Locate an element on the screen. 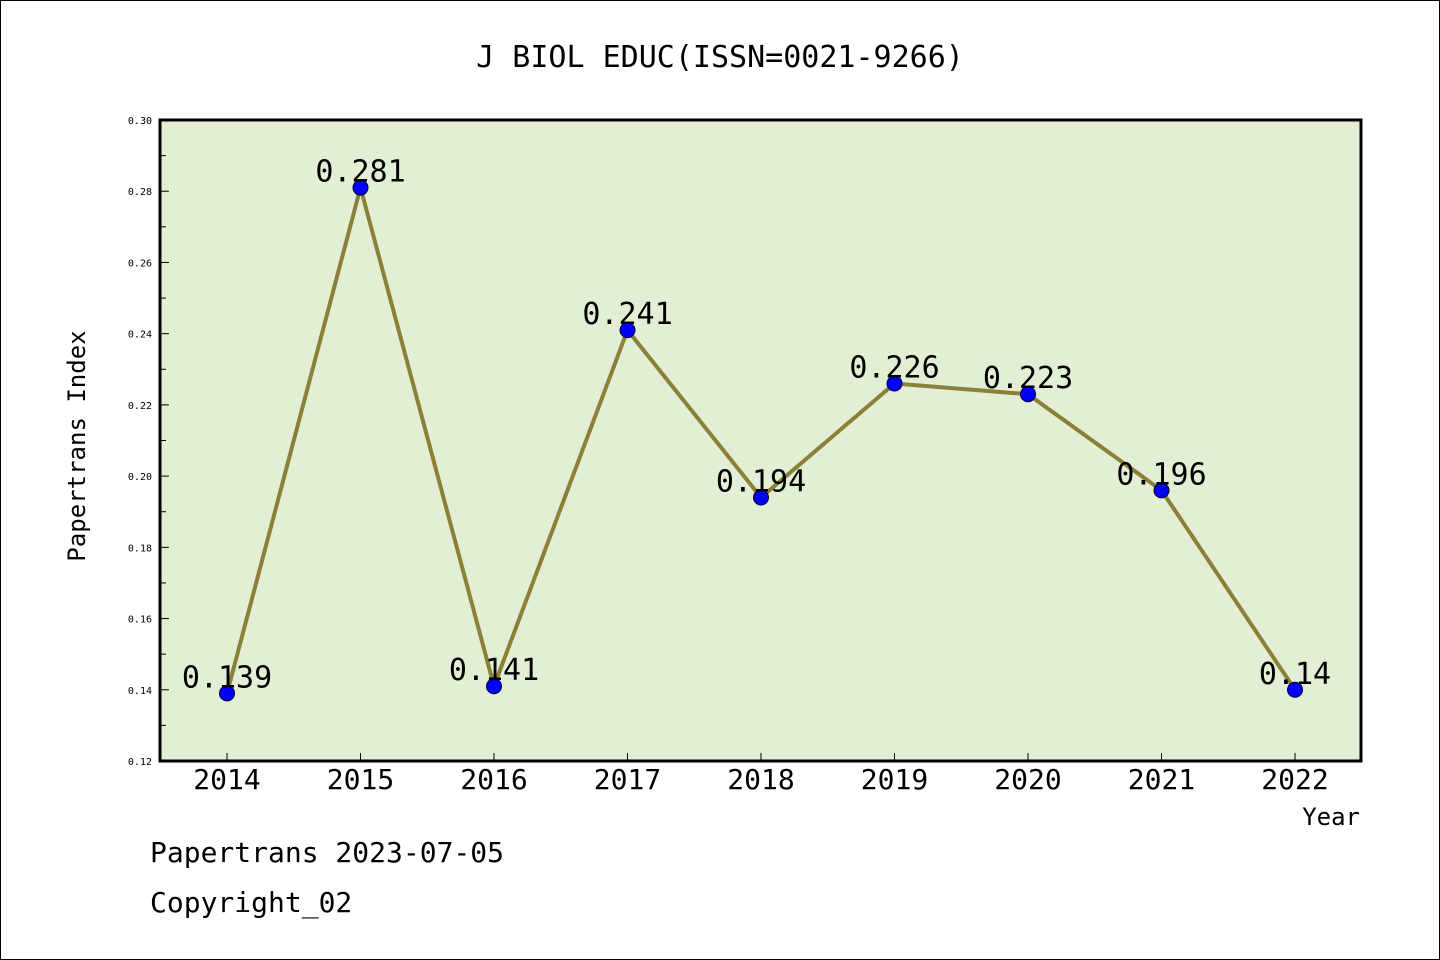  y-tick-label: 0.30 is located at coordinates (140, 121).